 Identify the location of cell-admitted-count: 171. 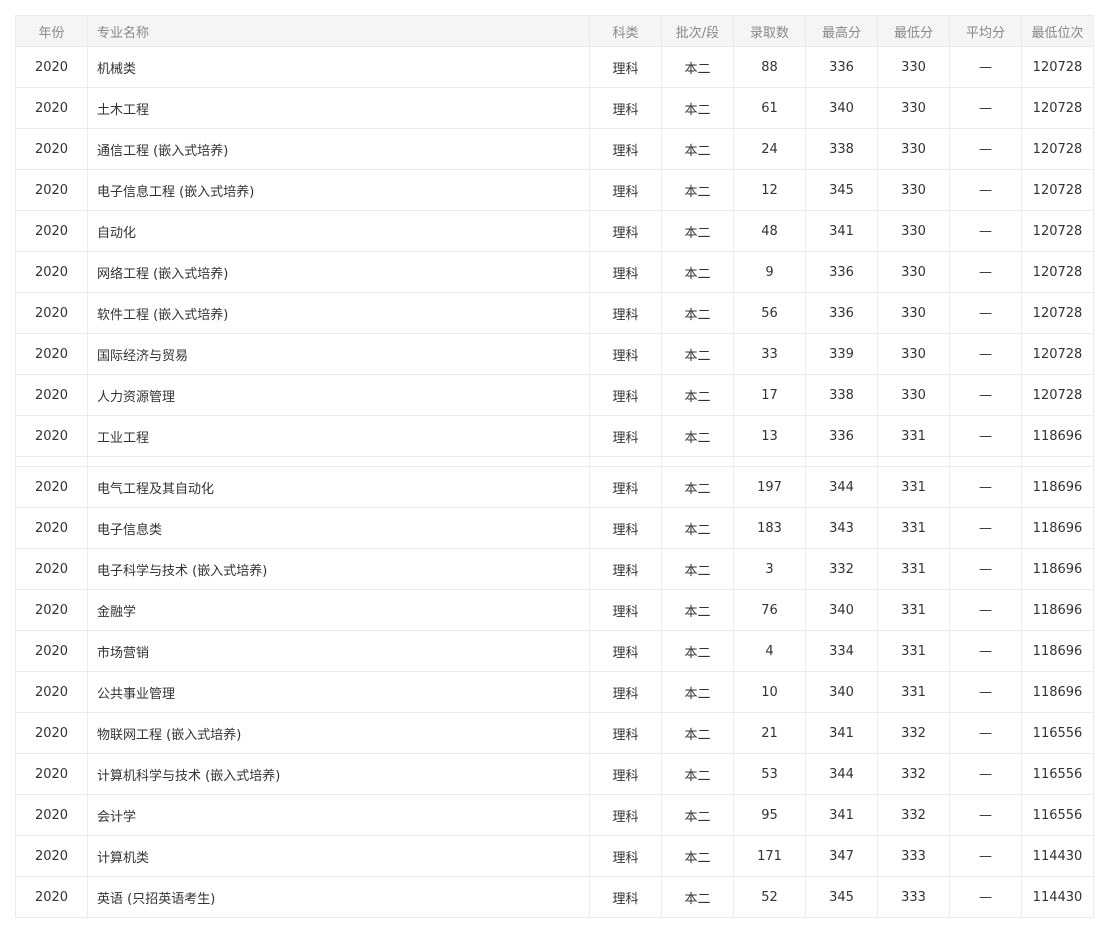
(769, 856).